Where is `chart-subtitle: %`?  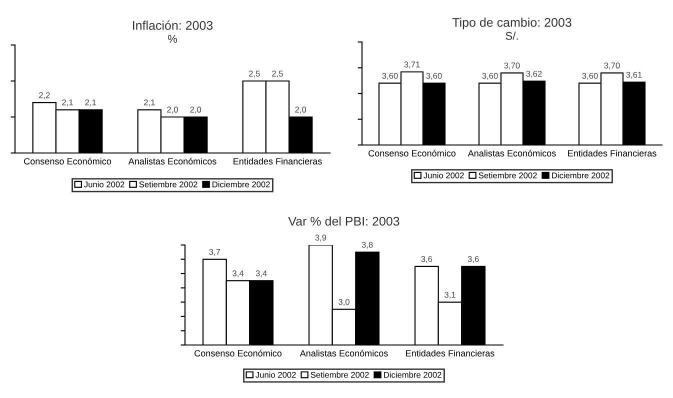
chart-subtitle: % is located at coordinates (173, 38).